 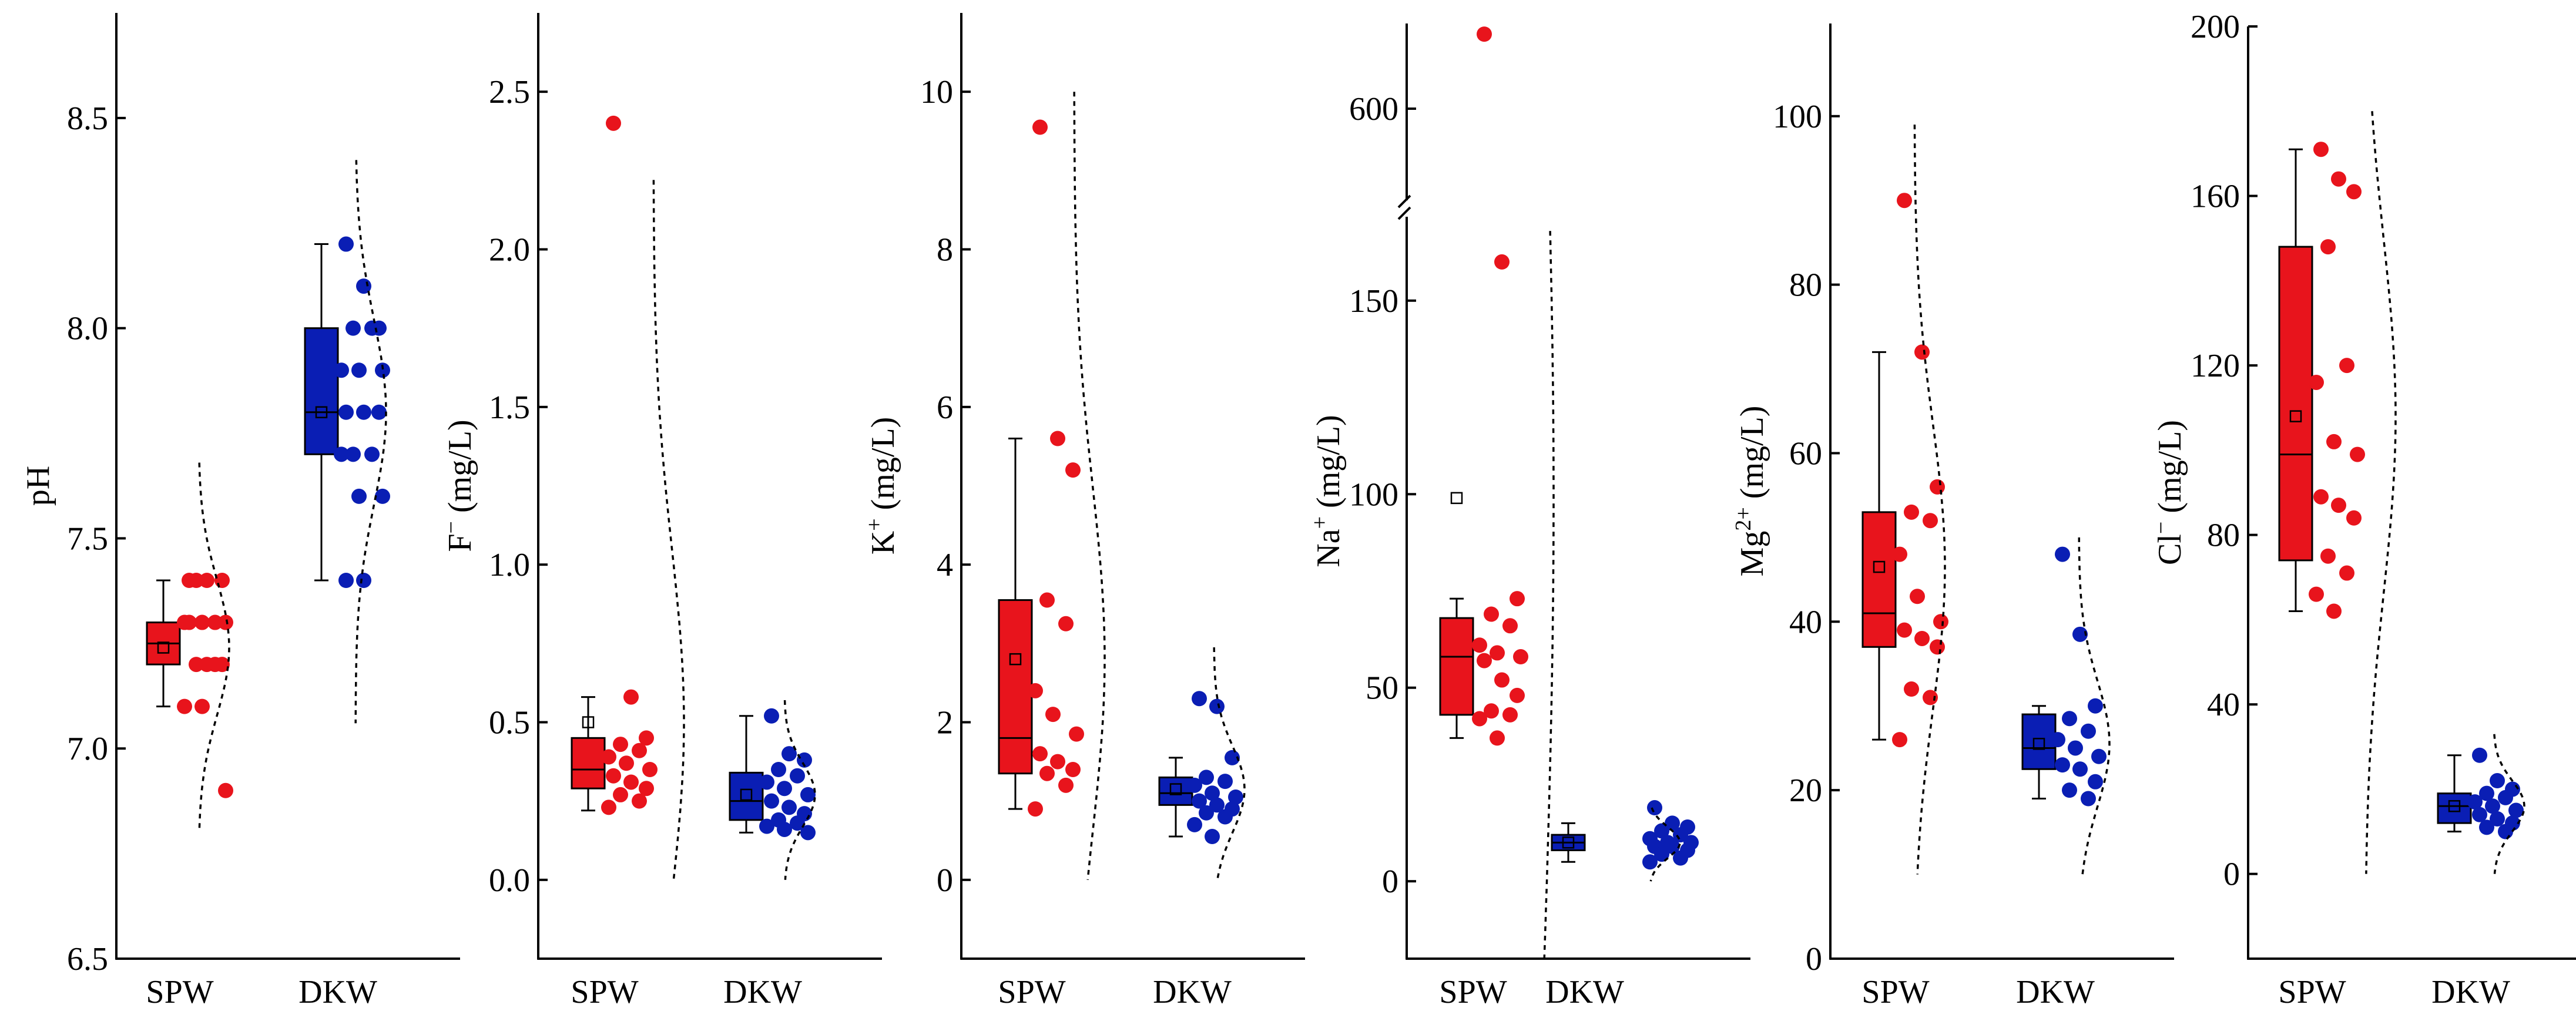 What do you see at coordinates (1743, 518) in the screenshot?
I see `y-axis-label-sup: 2+` at bounding box center [1743, 518].